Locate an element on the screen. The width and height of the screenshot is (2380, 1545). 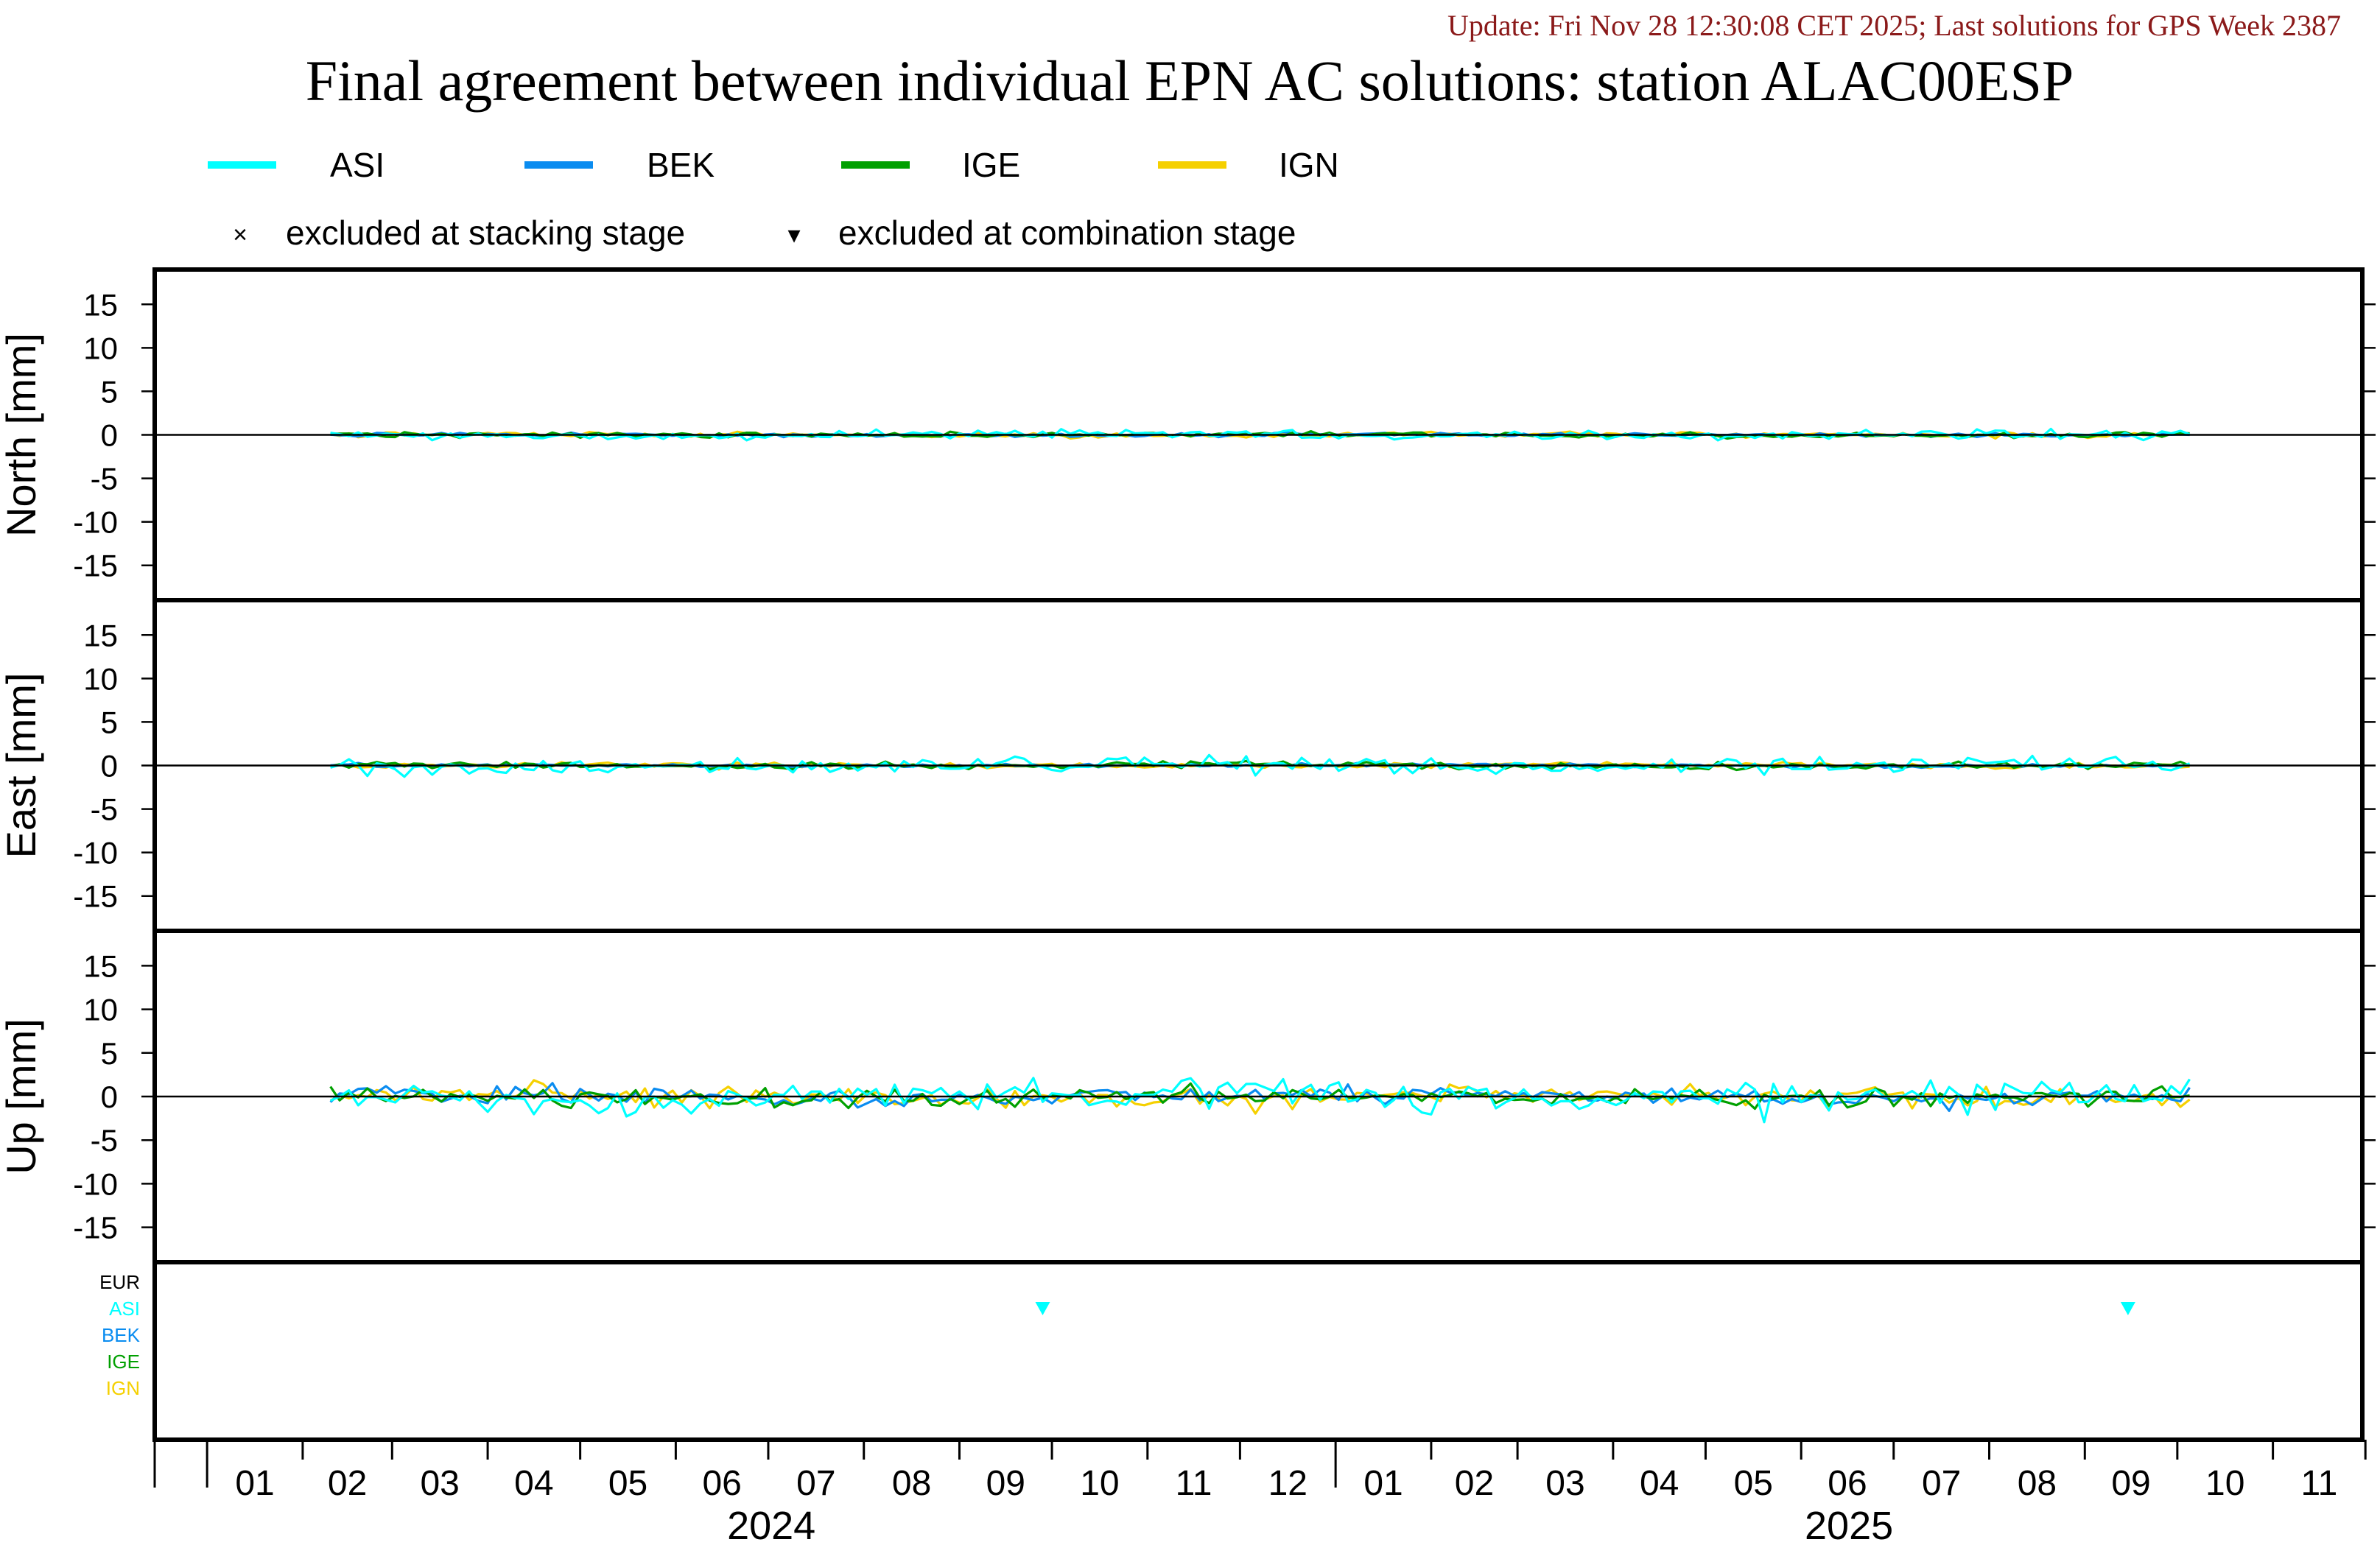
exclusion-row-label: IGE is located at coordinates (123, 1362).